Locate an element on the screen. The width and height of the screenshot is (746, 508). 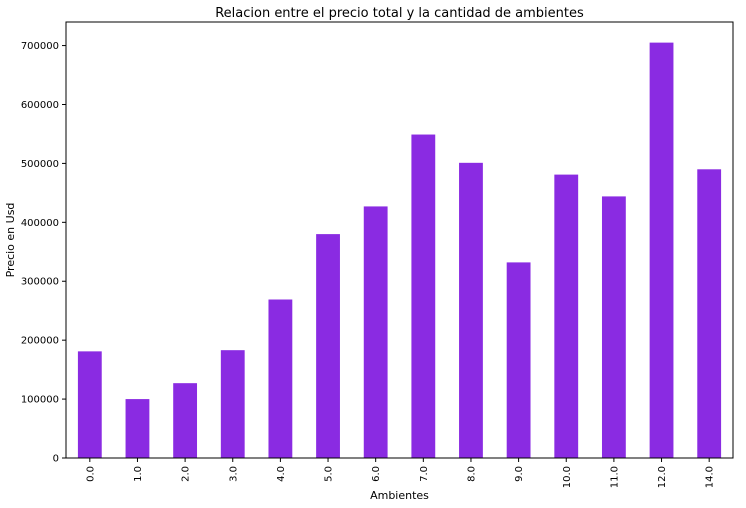
bar-10.0 is located at coordinates (566, 316).